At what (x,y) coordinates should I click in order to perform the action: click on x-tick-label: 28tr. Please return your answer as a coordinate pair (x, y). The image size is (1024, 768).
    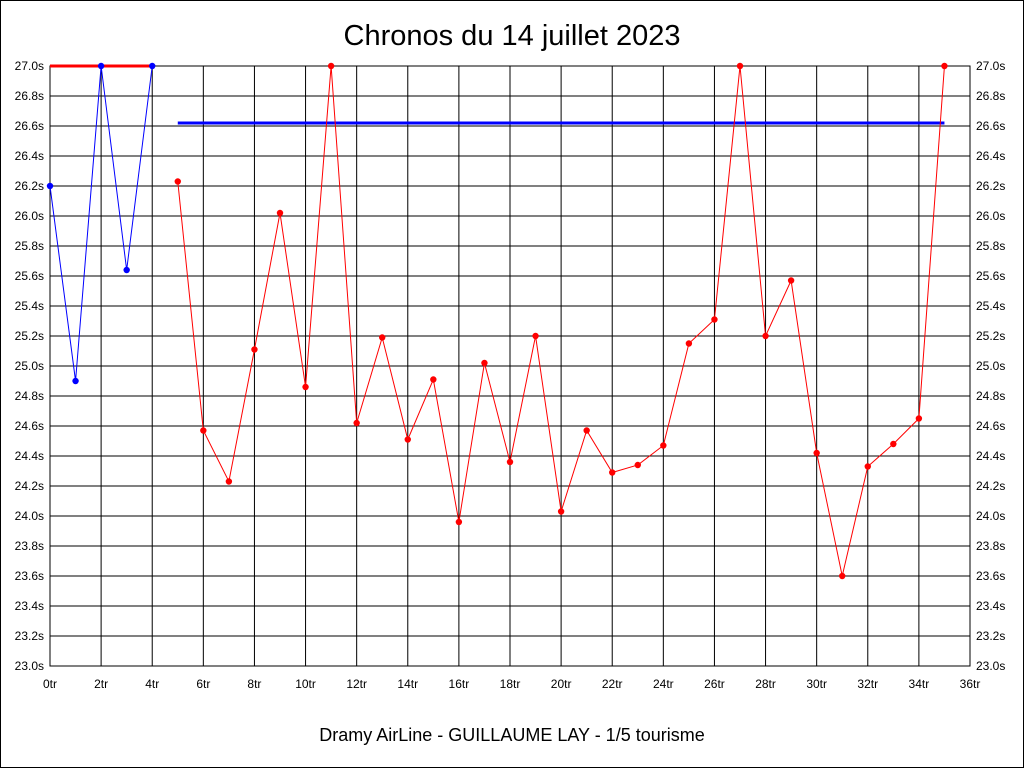
    Looking at the image, I should click on (765, 684).